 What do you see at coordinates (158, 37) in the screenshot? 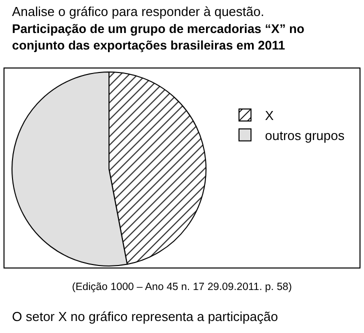
I see `chart-title: Participação de um grupo de mercadorias “X” no conjunto das exportações brasileiras em 2011` at bounding box center [158, 37].